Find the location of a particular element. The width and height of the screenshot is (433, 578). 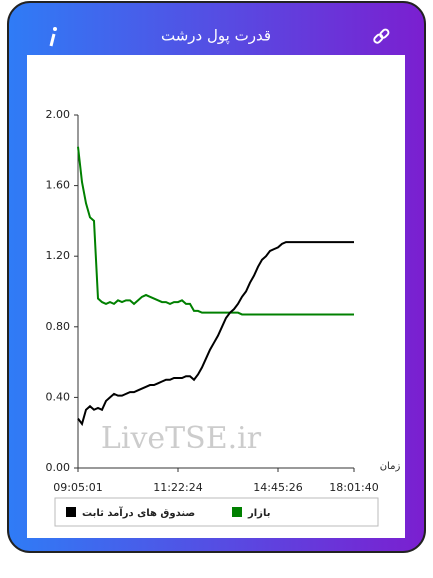

header-title: قدرت پول درشت is located at coordinates (216, 36).